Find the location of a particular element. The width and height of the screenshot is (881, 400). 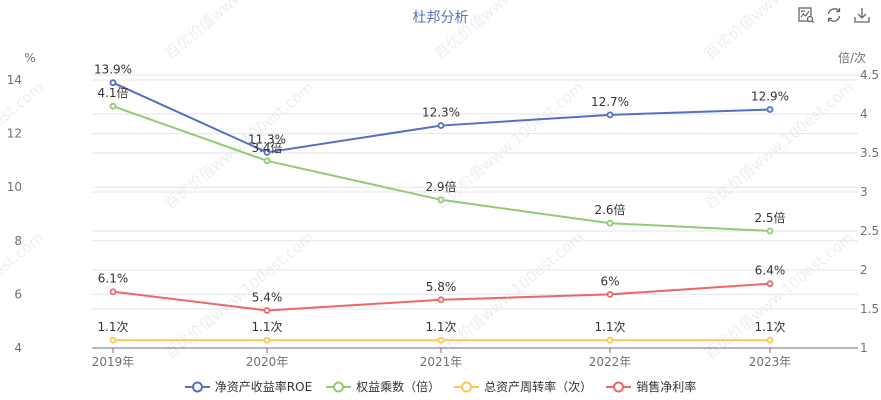

x-axis-tick: 2022年 is located at coordinates (610, 362).